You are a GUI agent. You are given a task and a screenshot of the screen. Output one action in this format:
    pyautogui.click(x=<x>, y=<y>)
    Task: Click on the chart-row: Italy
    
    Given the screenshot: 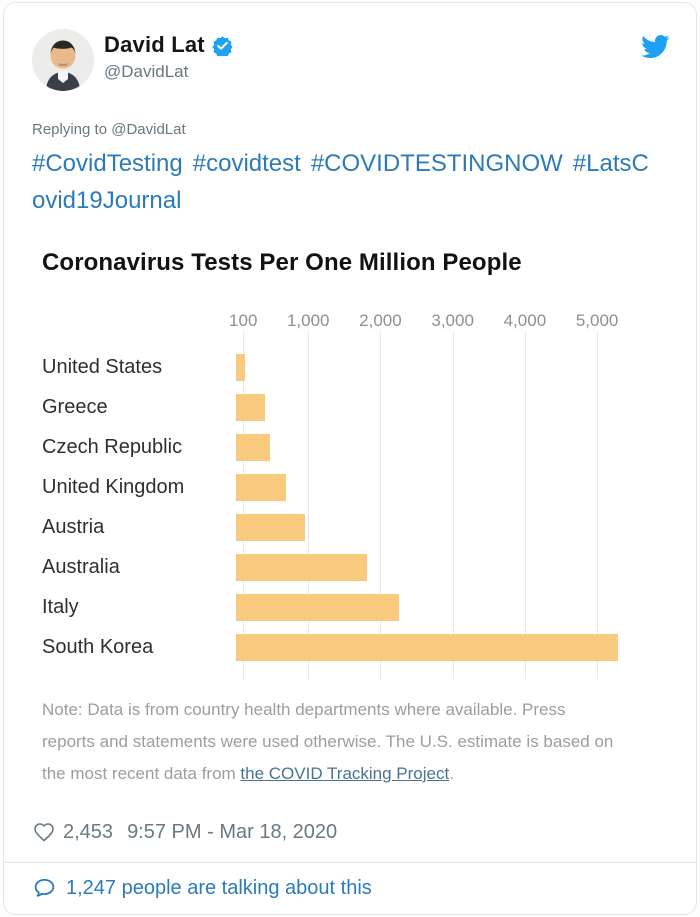 What is the action you would take?
    pyautogui.click(x=340, y=607)
    